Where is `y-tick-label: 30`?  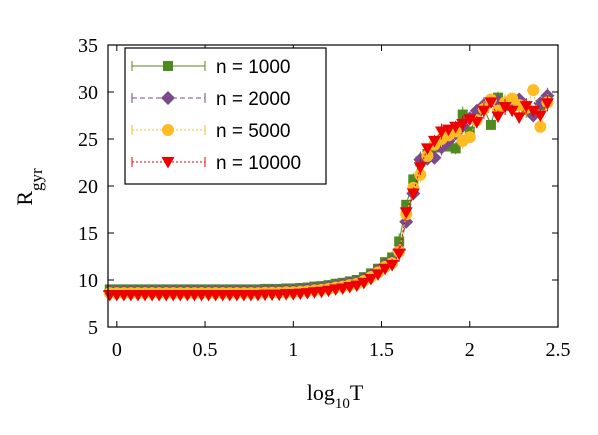
y-tick-label: 30 is located at coordinates (88, 93).